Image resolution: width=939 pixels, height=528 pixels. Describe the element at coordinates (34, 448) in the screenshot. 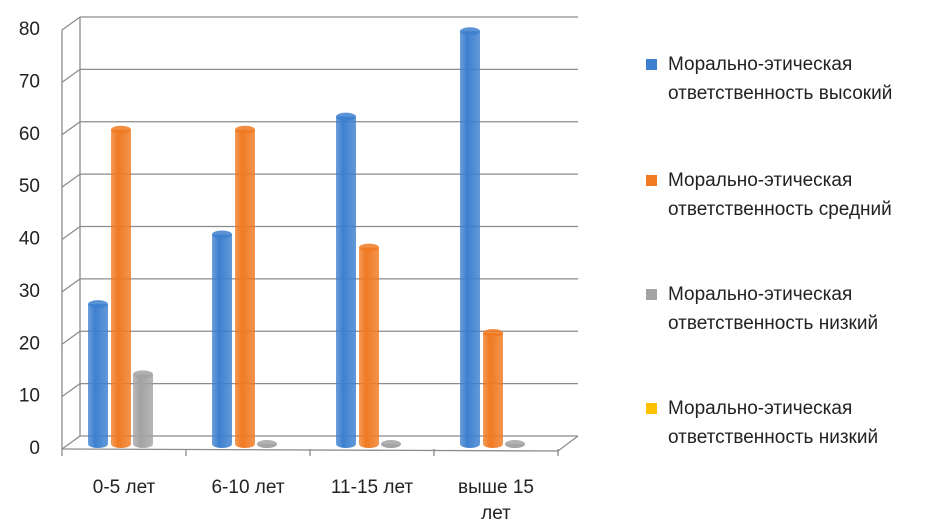

I see `y-tick-label: 0` at that location.